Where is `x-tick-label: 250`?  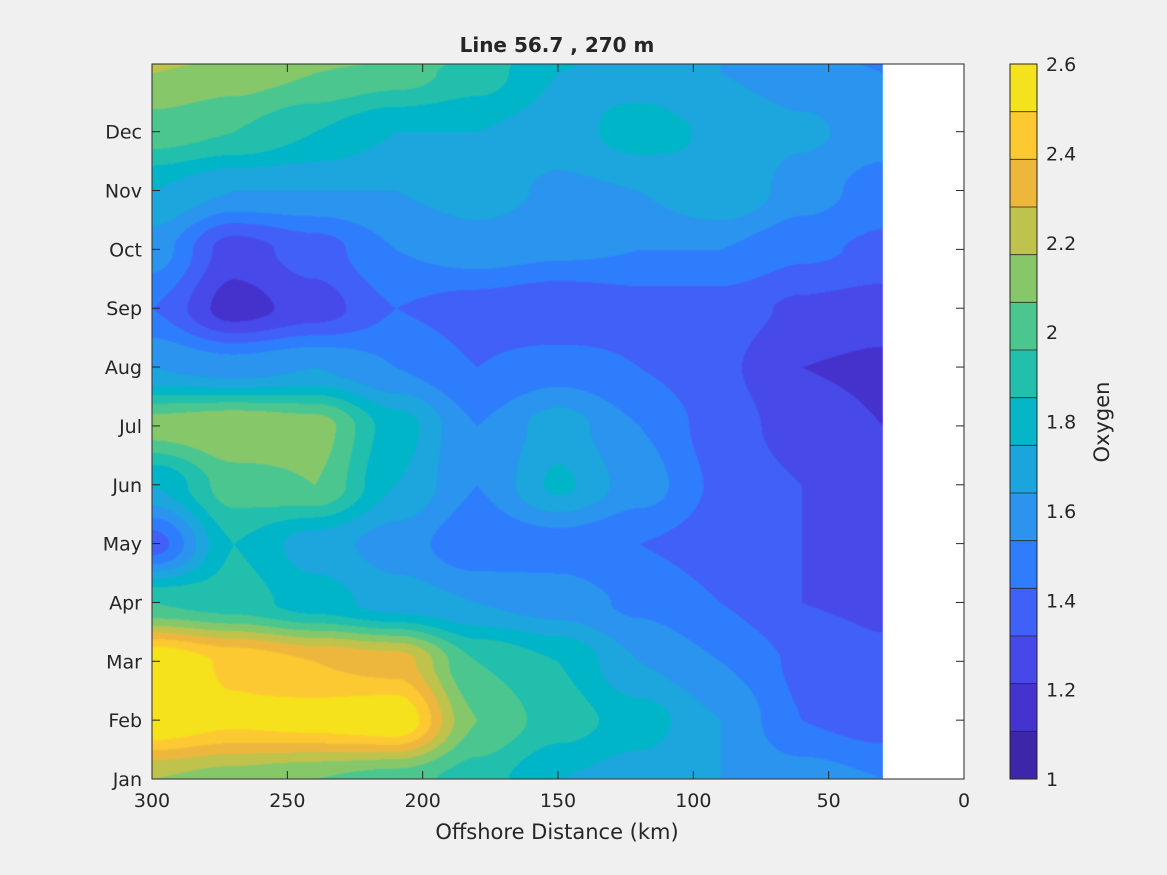
x-tick-label: 250 is located at coordinates (287, 801).